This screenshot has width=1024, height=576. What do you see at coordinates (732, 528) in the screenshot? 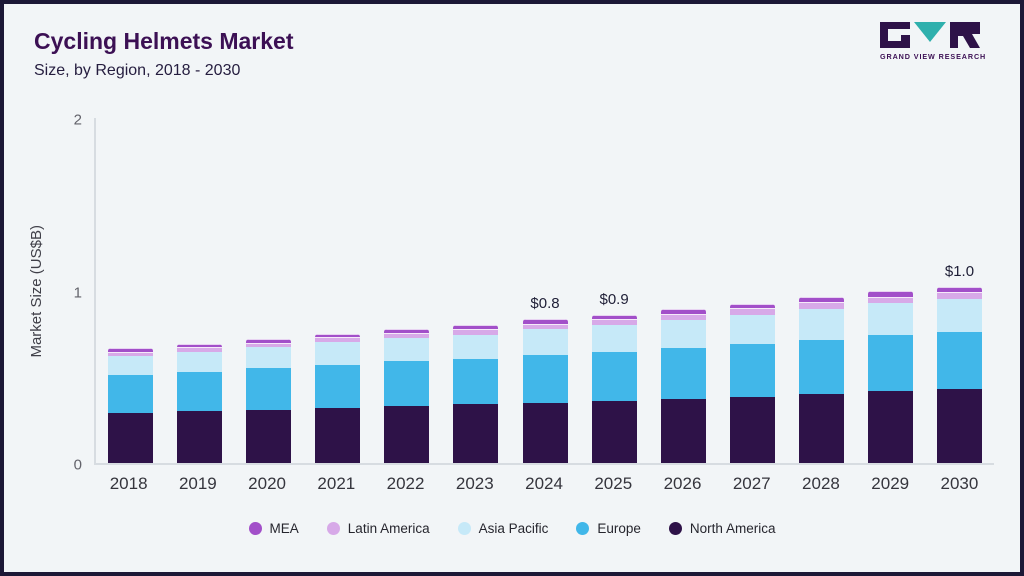
I see `legend-label: North America` at bounding box center [732, 528].